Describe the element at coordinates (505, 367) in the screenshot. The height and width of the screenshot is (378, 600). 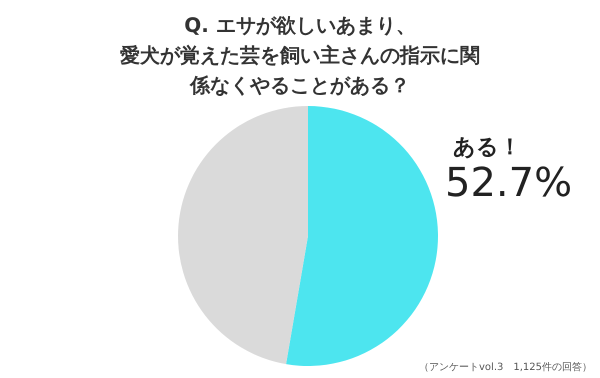
I see `annotation: （アンケートvol.3 1,125件の回答）` at that location.